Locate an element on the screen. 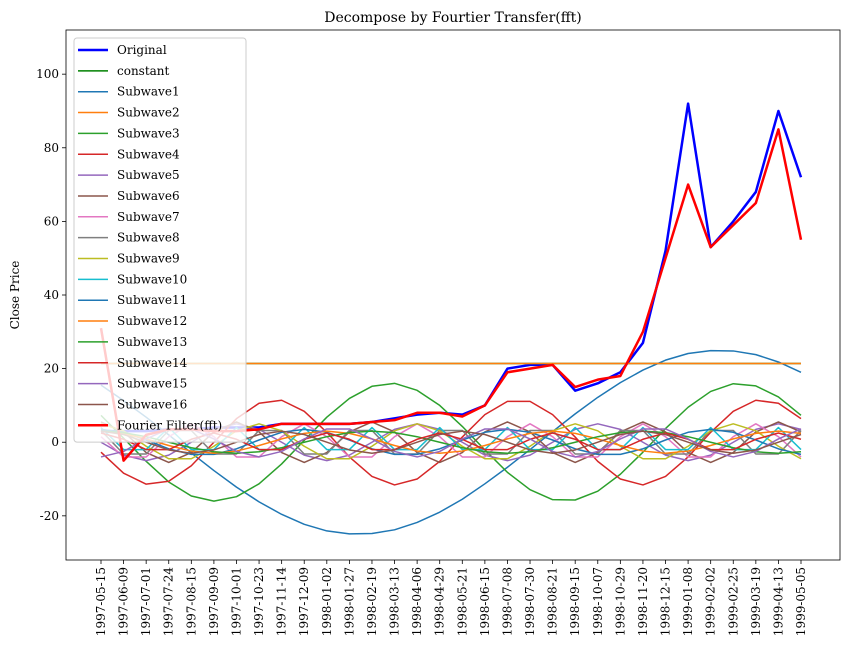 Image resolution: width=850 pixels, height=664 pixels. x-tick-label: 1998-04-29 is located at coordinates (440, 601).